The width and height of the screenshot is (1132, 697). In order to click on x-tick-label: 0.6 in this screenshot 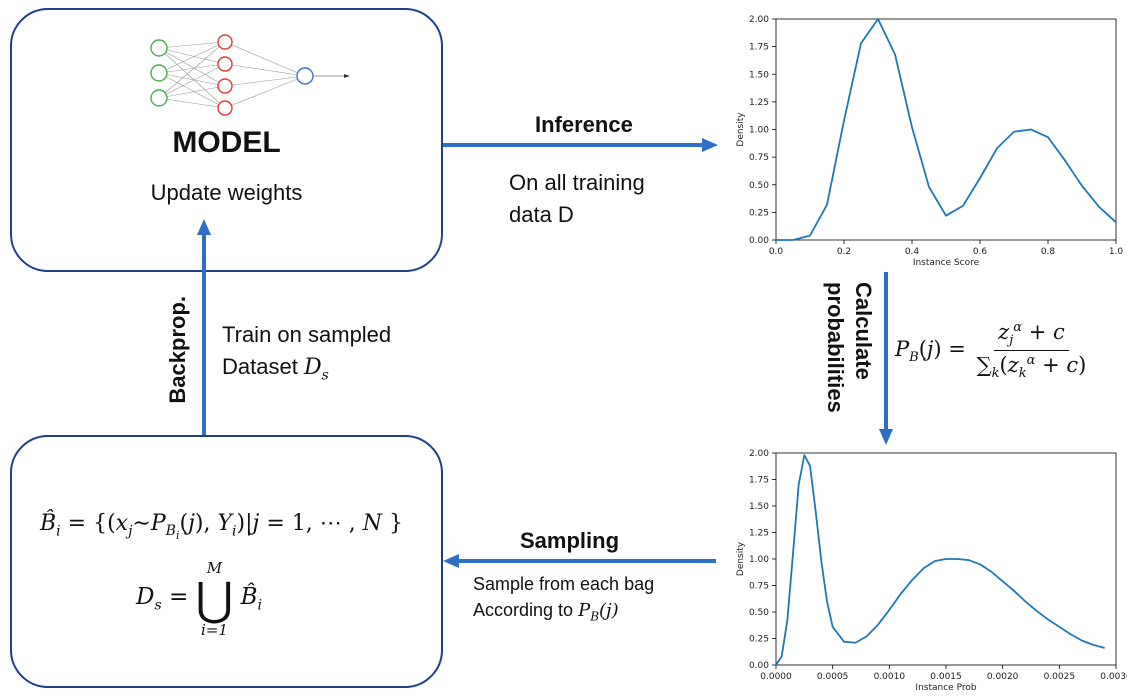, I will do `click(980, 252)`.